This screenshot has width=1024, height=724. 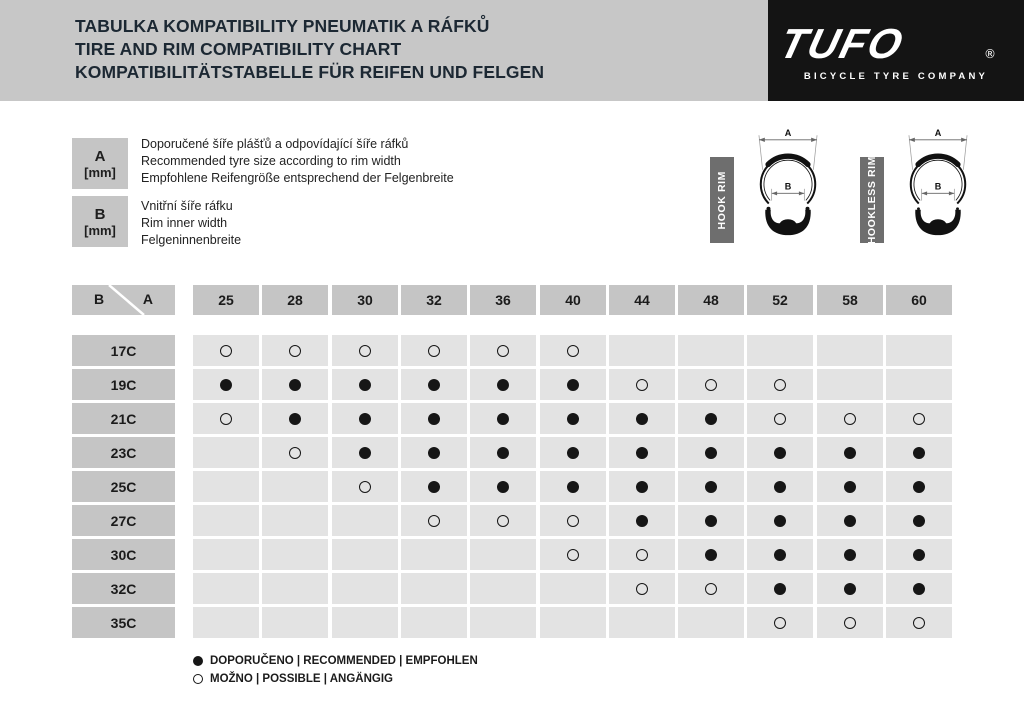 I want to click on key-box-a: A [mm], so click(x=100, y=163).